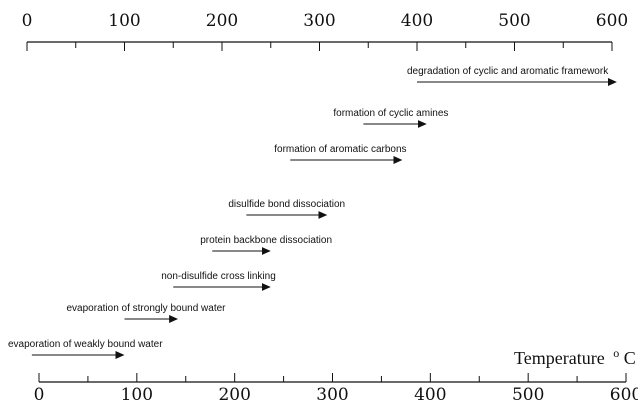  What do you see at coordinates (39, 394) in the screenshot?
I see `bottom-axis-tick-label: 0` at bounding box center [39, 394].